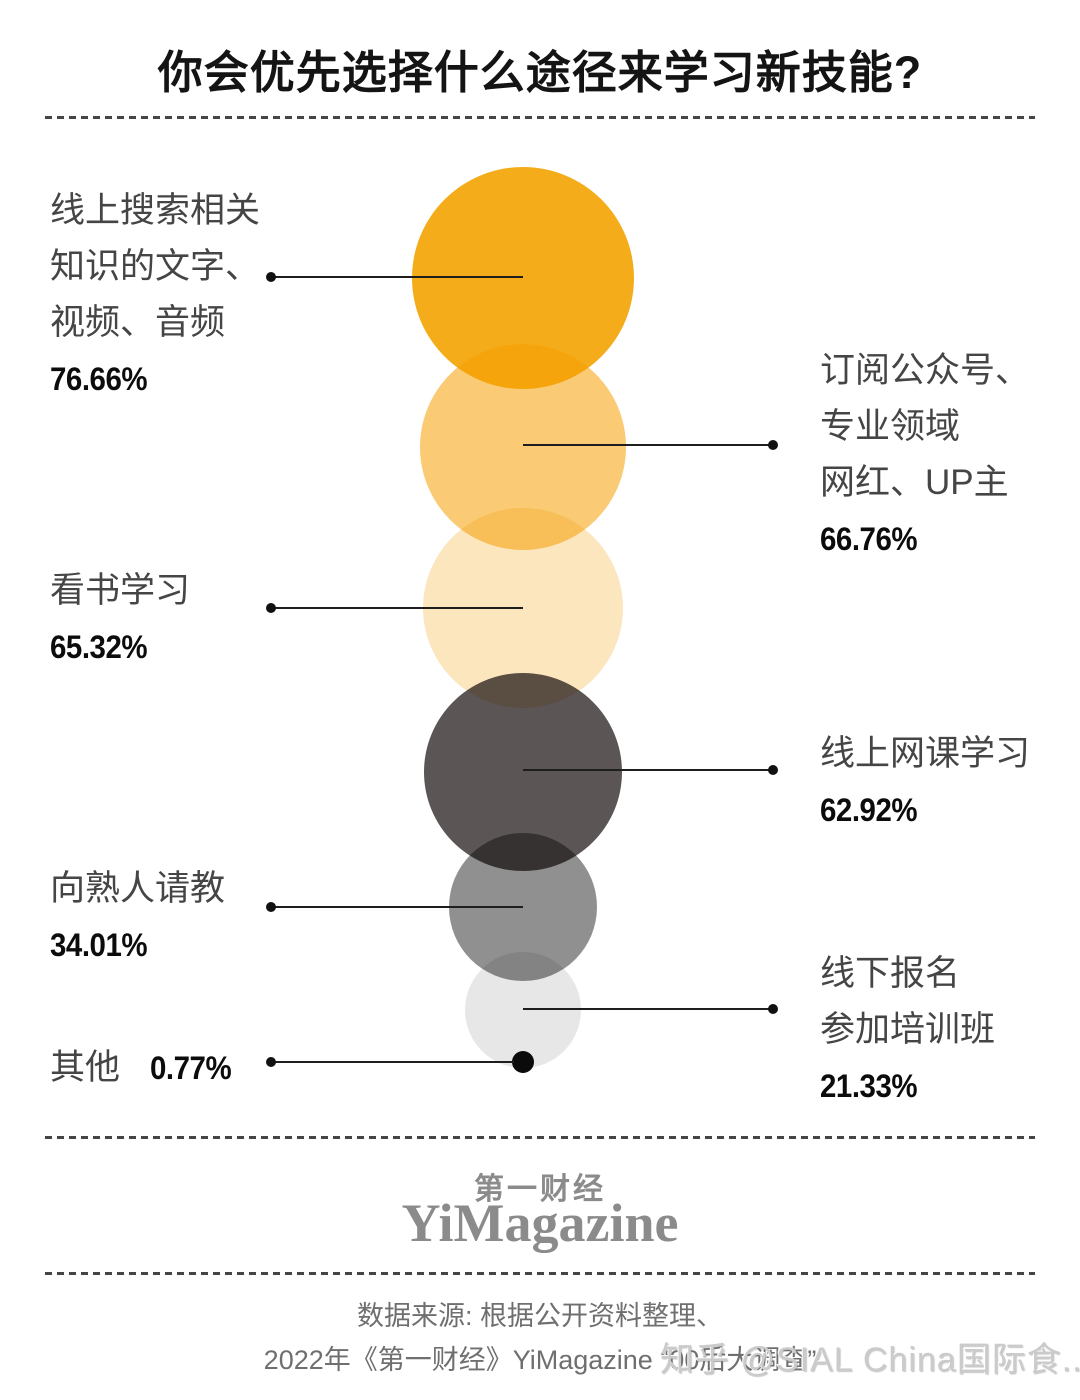  Describe the element at coordinates (540, 1189) in the screenshot. I see `logo-yicai-cn: 第一财经` at that location.